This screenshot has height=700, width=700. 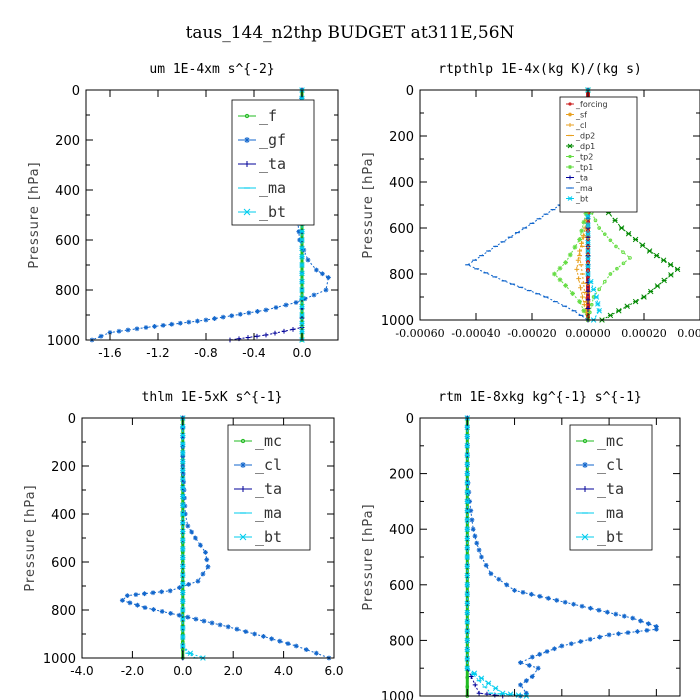 I want to click on series-line, so click(x=193, y=538).